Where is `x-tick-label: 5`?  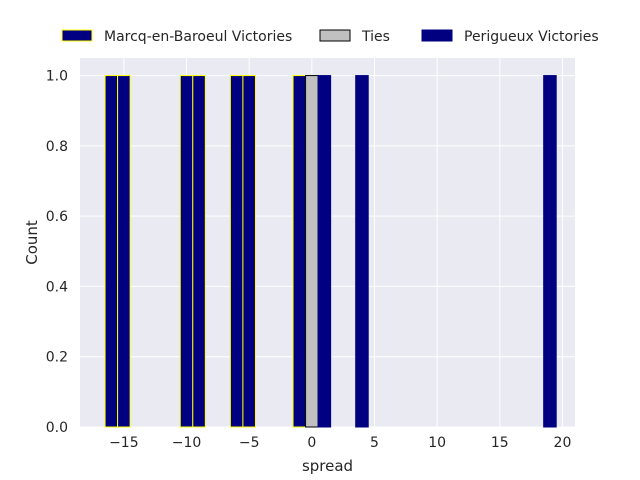
x-tick-label: 5 is located at coordinates (374, 443).